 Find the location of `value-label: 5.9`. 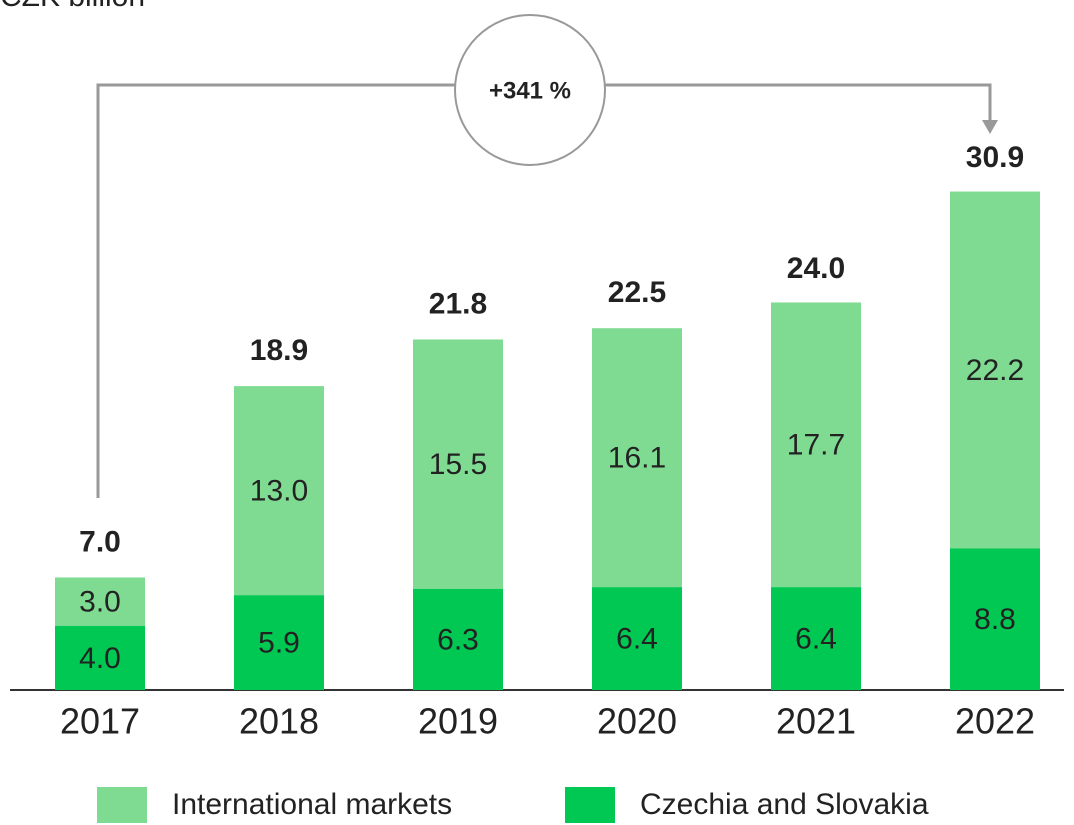

value-label: 5.9 is located at coordinates (279, 642).